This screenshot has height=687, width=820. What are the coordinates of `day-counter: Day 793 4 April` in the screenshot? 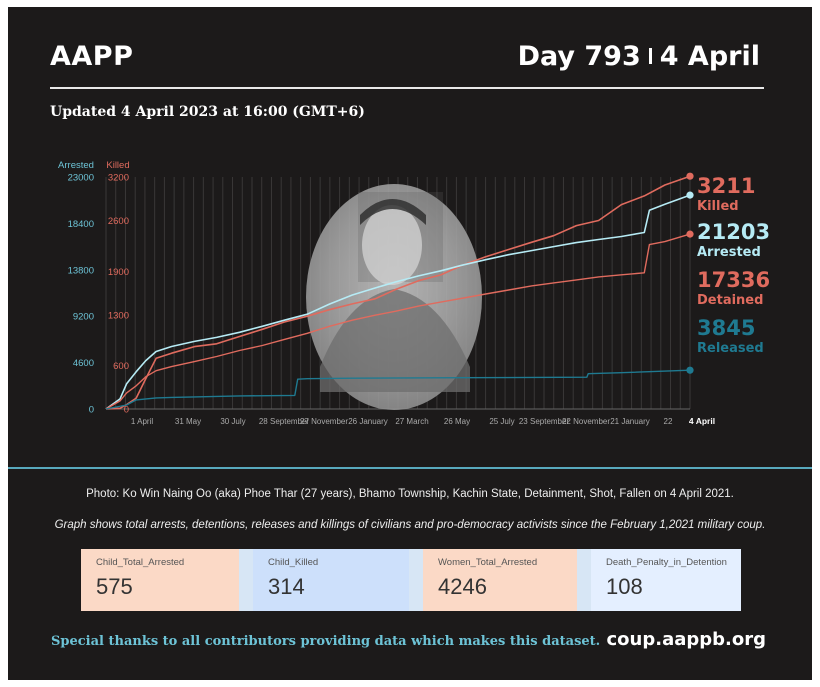 It's located at (639, 56).